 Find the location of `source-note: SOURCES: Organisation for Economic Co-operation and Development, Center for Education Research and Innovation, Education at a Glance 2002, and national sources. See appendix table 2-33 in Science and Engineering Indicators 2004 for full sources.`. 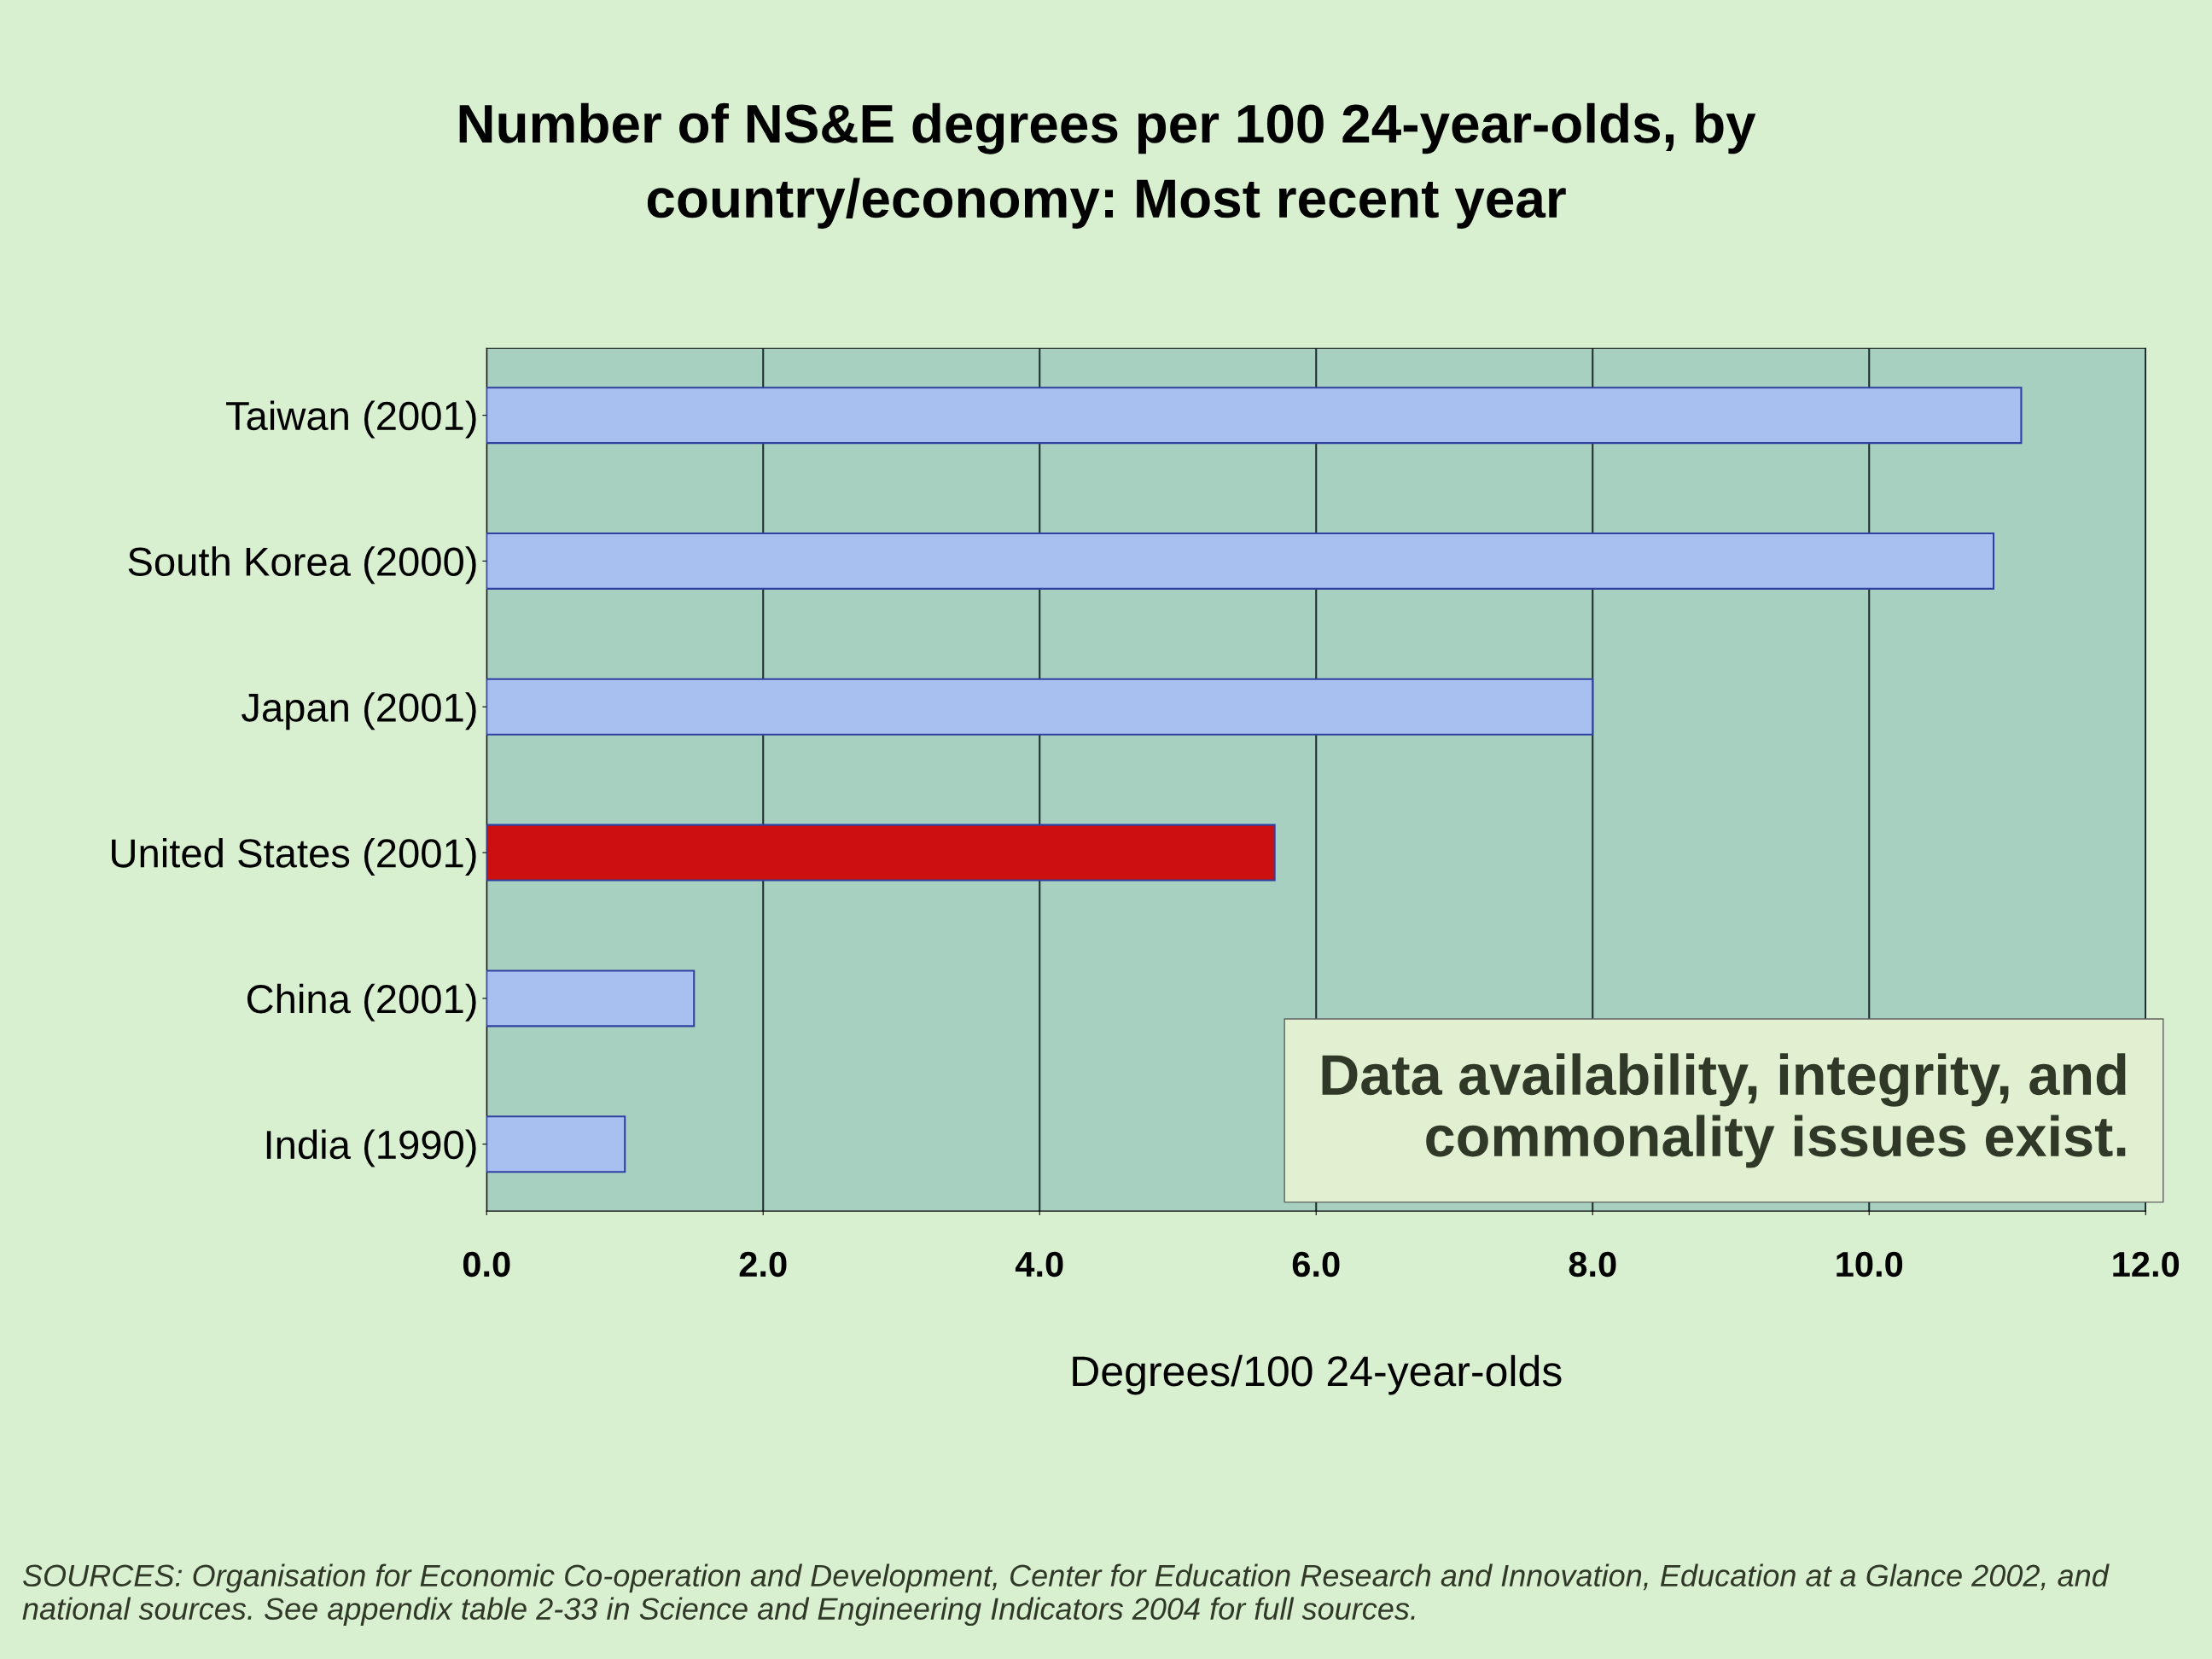

source-note: SOURCES: Organisation for Economic Co-operation and Development, Center for Education Research and Innovation, Education at a Glance 2002, and national sources. See appendix table 2-33 in Science and Engineering Indicators 2004 for full sources. is located at coordinates (1066, 1595).